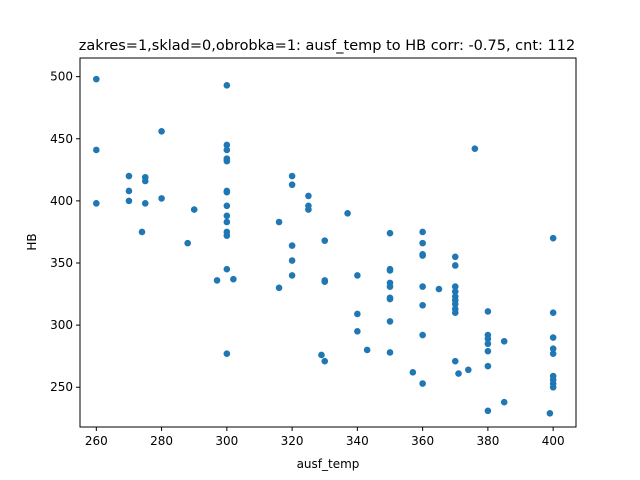 Image resolution: width=640 pixels, height=480 pixels. Describe the element at coordinates (61, 325) in the screenshot. I see `y-tick-label: 300` at that location.